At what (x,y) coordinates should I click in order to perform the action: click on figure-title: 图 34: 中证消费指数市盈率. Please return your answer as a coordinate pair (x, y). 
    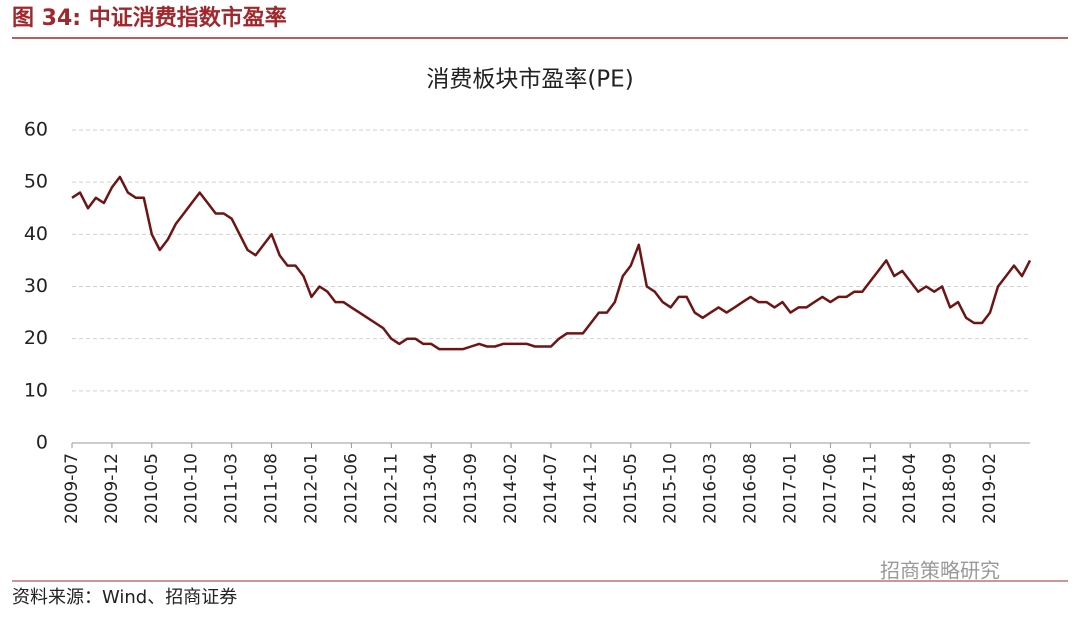
    Looking at the image, I should click on (149, 18).